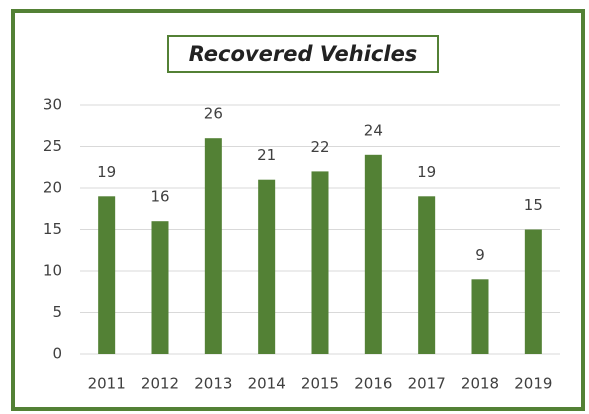 The height and width of the screenshot is (414, 589). What do you see at coordinates (107, 384) in the screenshot?
I see `x-tick-label: 2011` at bounding box center [107, 384].